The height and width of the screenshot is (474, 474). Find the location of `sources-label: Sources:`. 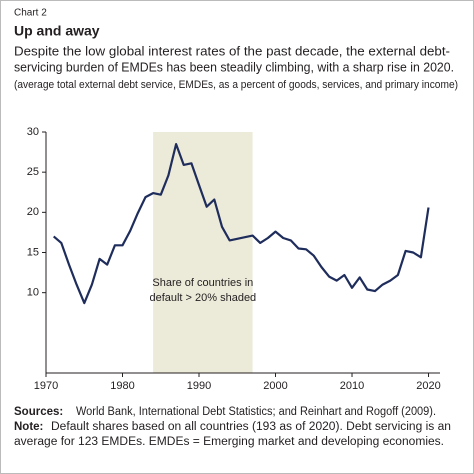

sources-label: Sources: is located at coordinates (38, 412).